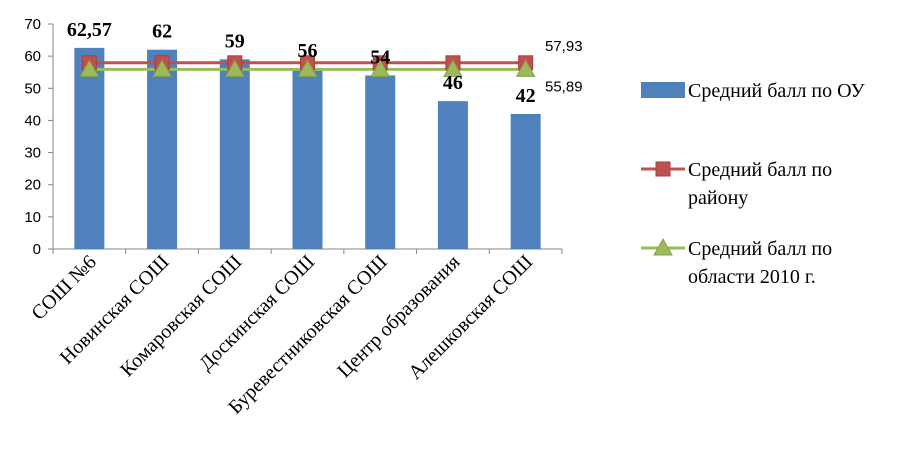 This screenshot has height=470, width=905. I want to click on bar-data-label: 54, so click(380, 57).